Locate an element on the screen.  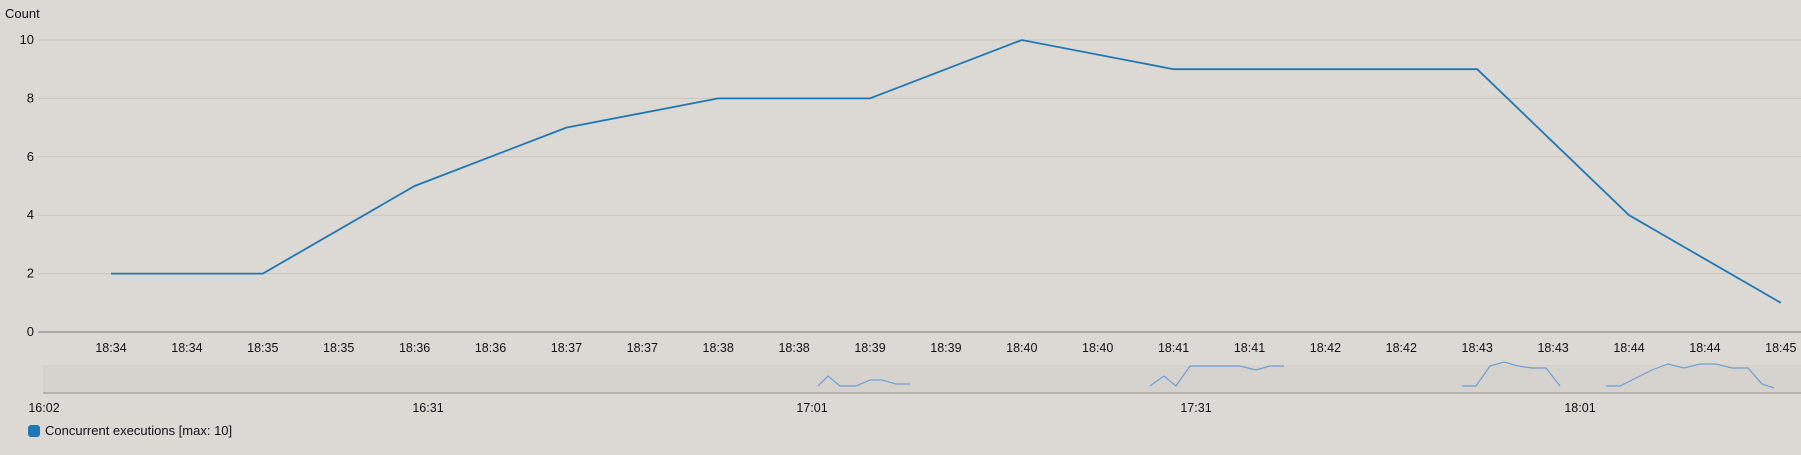
legend-label: Concurrent executions [max: 10] is located at coordinates (138, 430).